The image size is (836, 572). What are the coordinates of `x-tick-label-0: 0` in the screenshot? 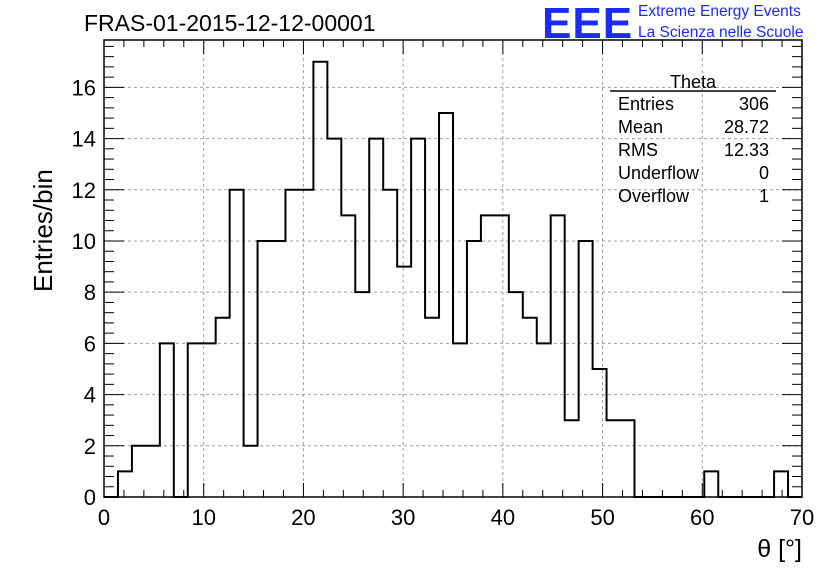 It's located at (104, 517).